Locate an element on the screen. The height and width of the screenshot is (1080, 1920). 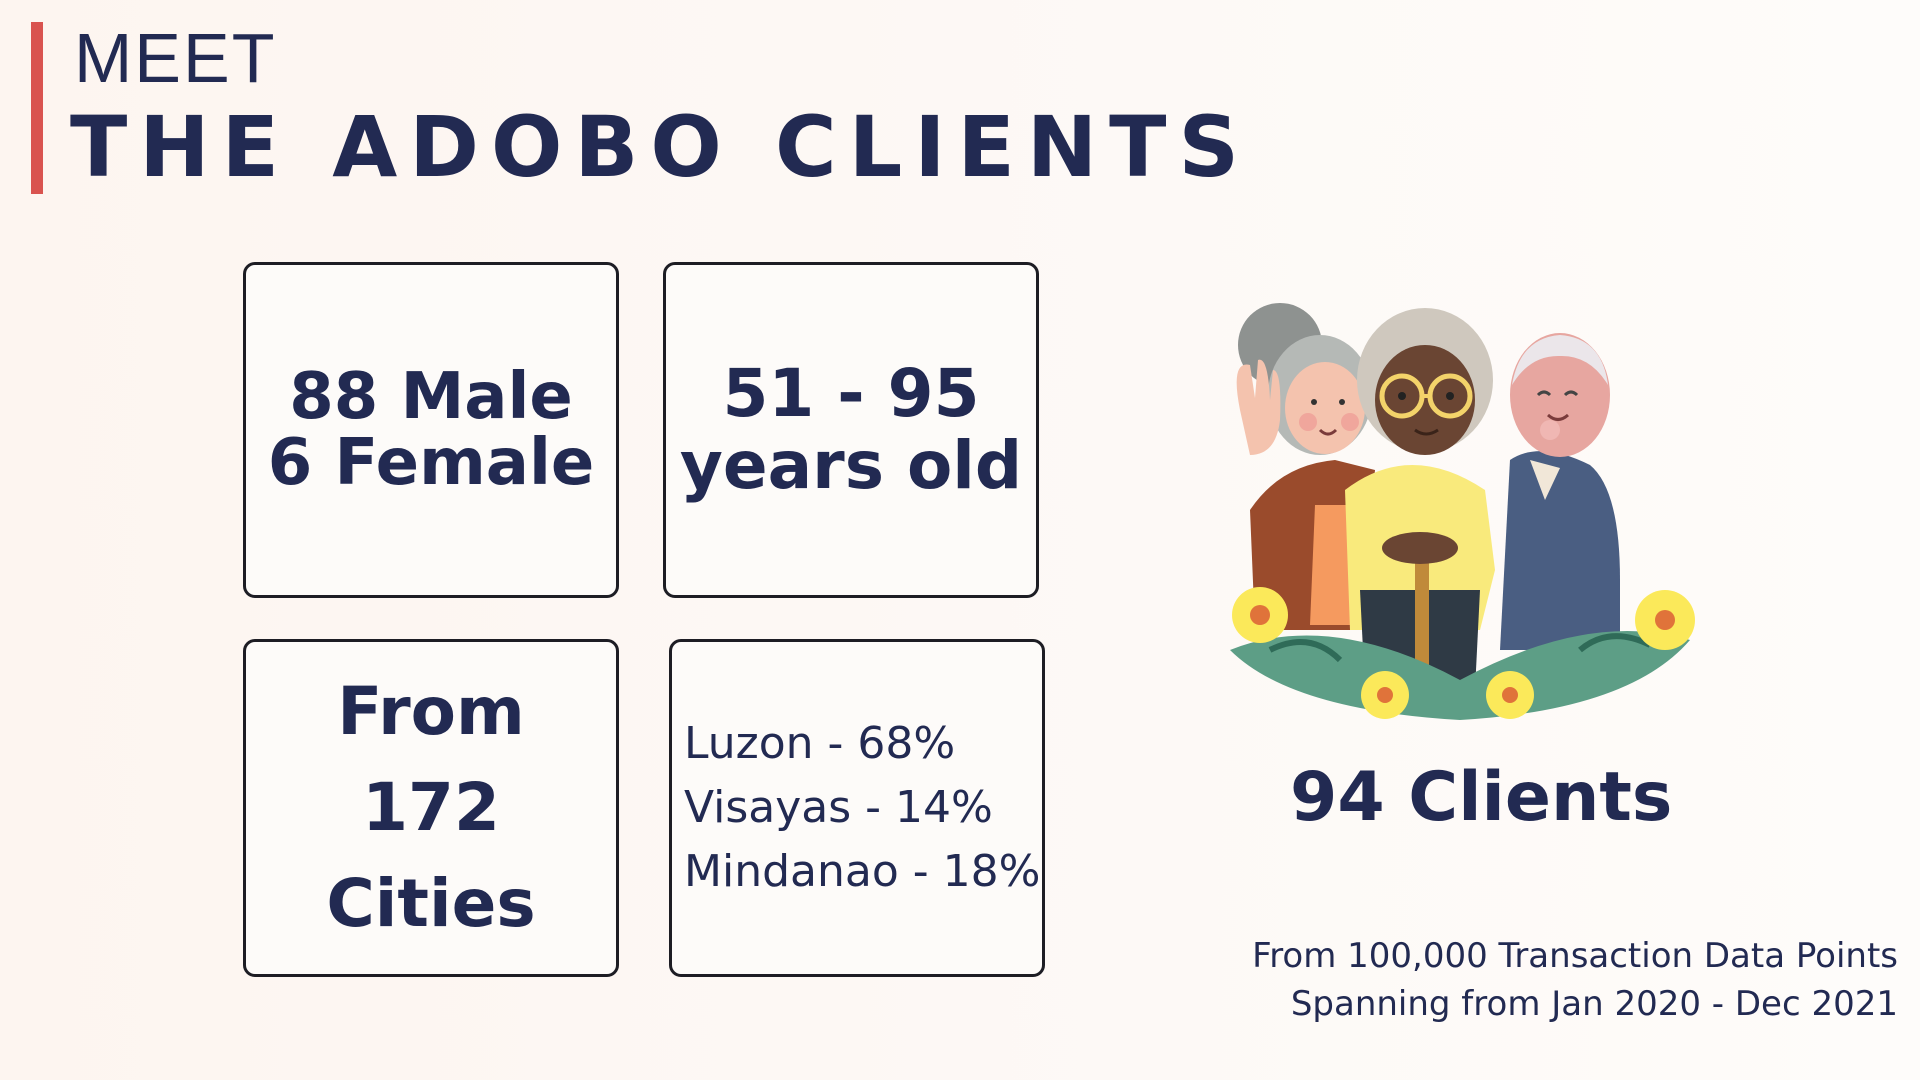
female-count: 6 Female is located at coordinates (431, 463).